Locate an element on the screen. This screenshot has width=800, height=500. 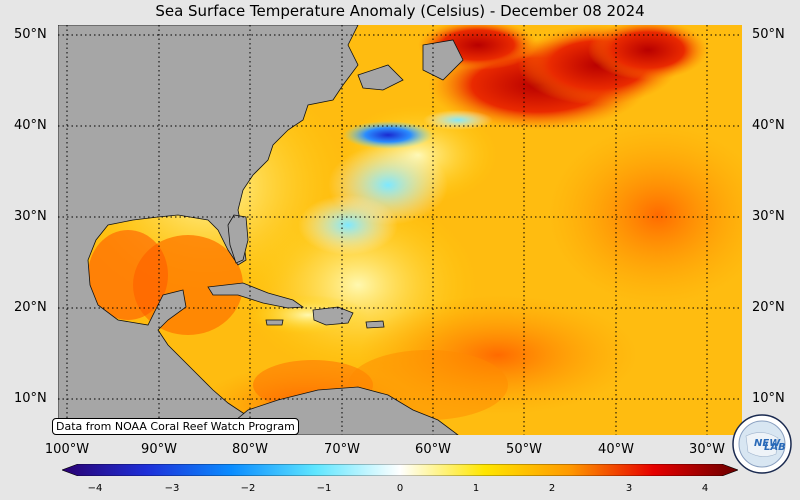
logo-text-new: NEW is located at coordinates (767, 443).